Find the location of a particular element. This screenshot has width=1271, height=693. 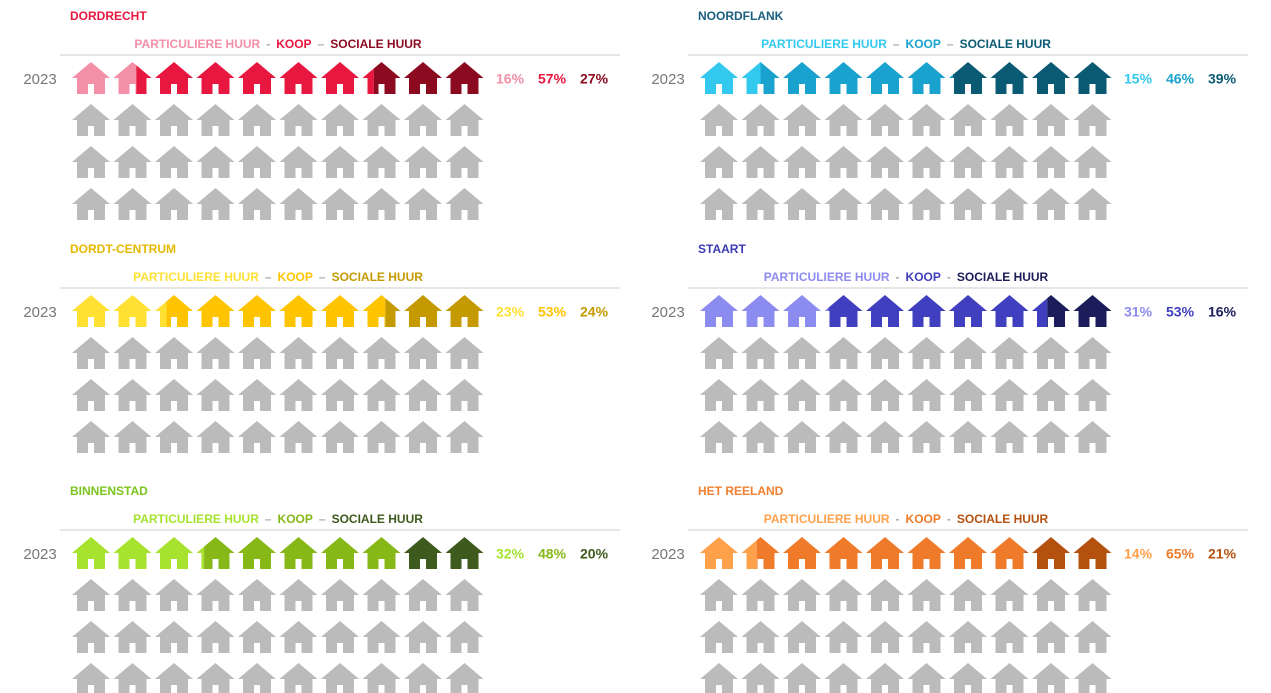

panel-title: HET REELAND is located at coordinates (741, 491).